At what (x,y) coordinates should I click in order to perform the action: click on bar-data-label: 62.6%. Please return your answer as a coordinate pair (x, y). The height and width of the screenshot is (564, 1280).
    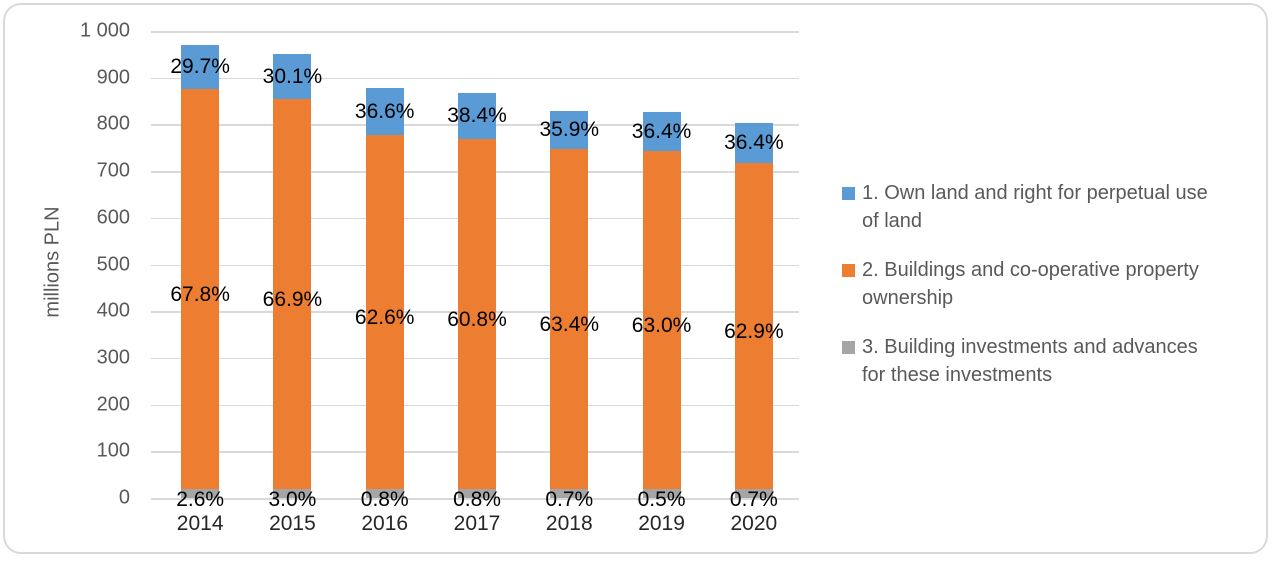
    Looking at the image, I should click on (384, 317).